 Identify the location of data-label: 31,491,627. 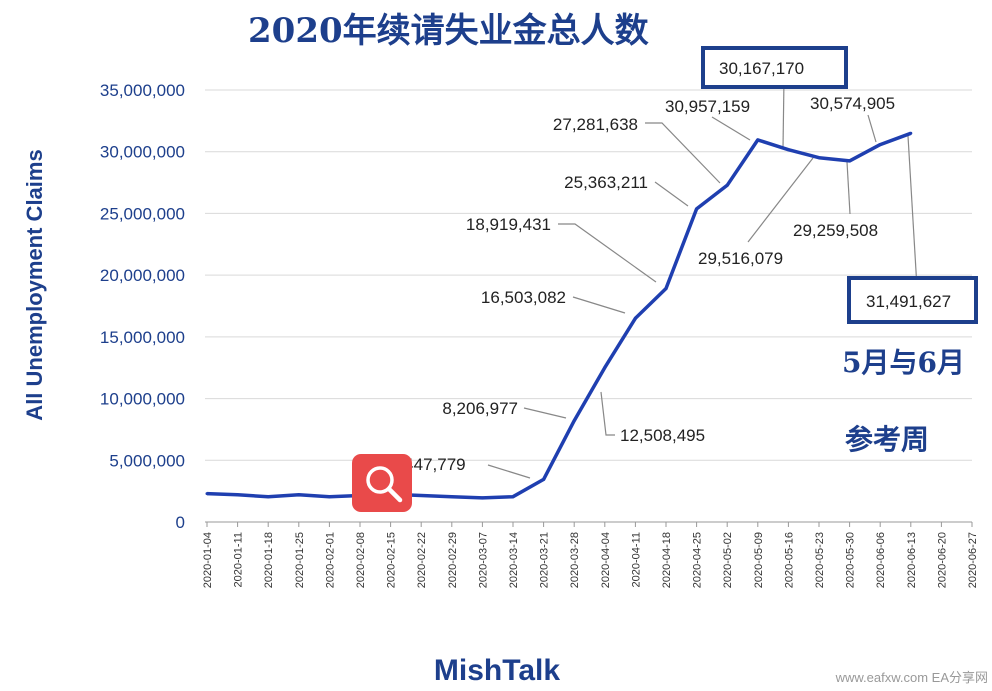
(908, 301).